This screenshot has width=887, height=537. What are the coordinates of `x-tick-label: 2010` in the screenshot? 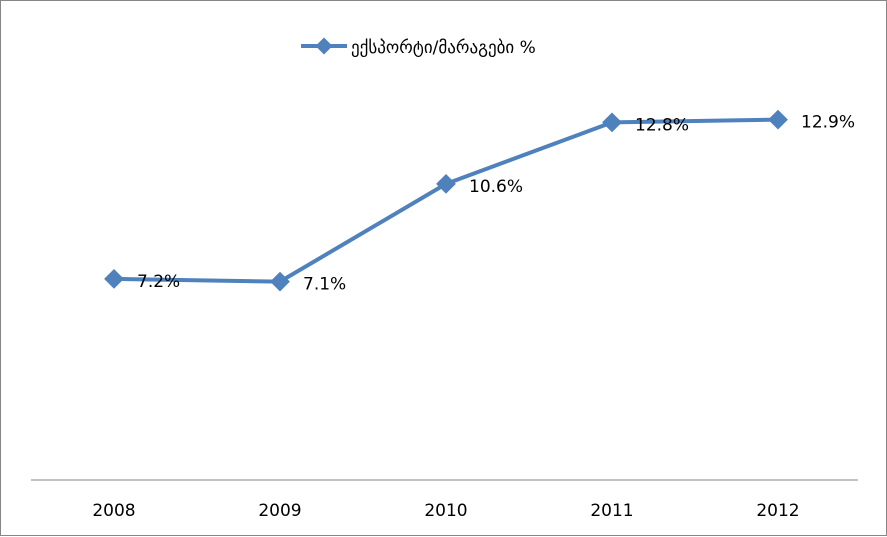 It's located at (445, 511).